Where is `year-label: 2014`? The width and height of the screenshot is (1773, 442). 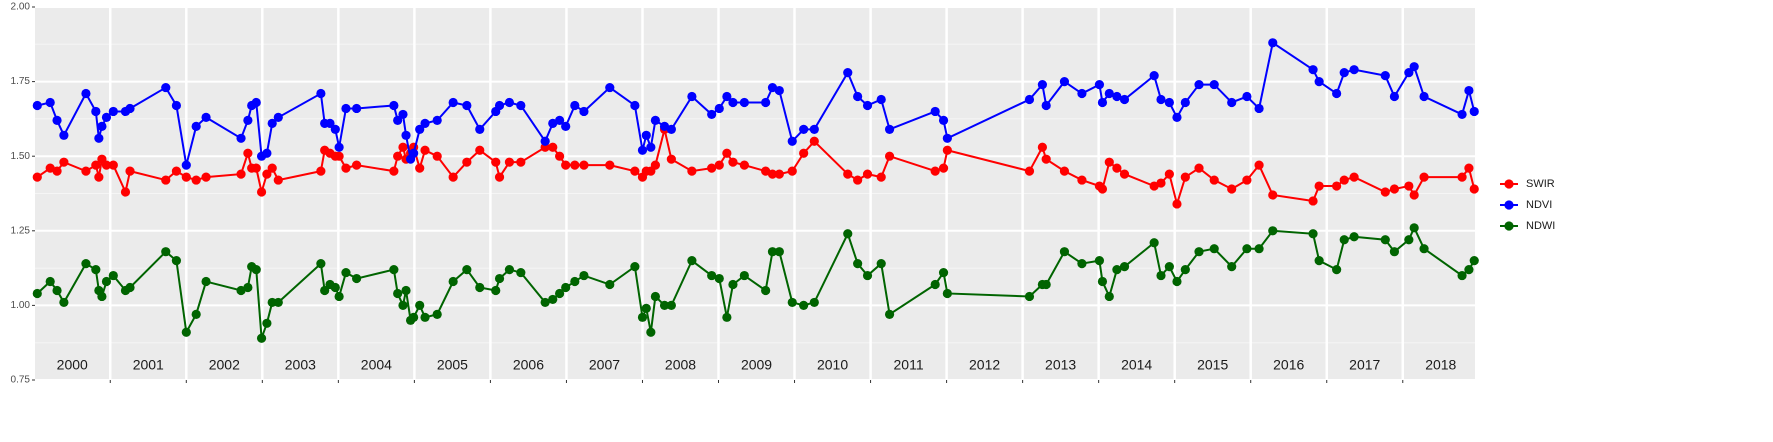
year-label: 2014 is located at coordinates (1136, 365).